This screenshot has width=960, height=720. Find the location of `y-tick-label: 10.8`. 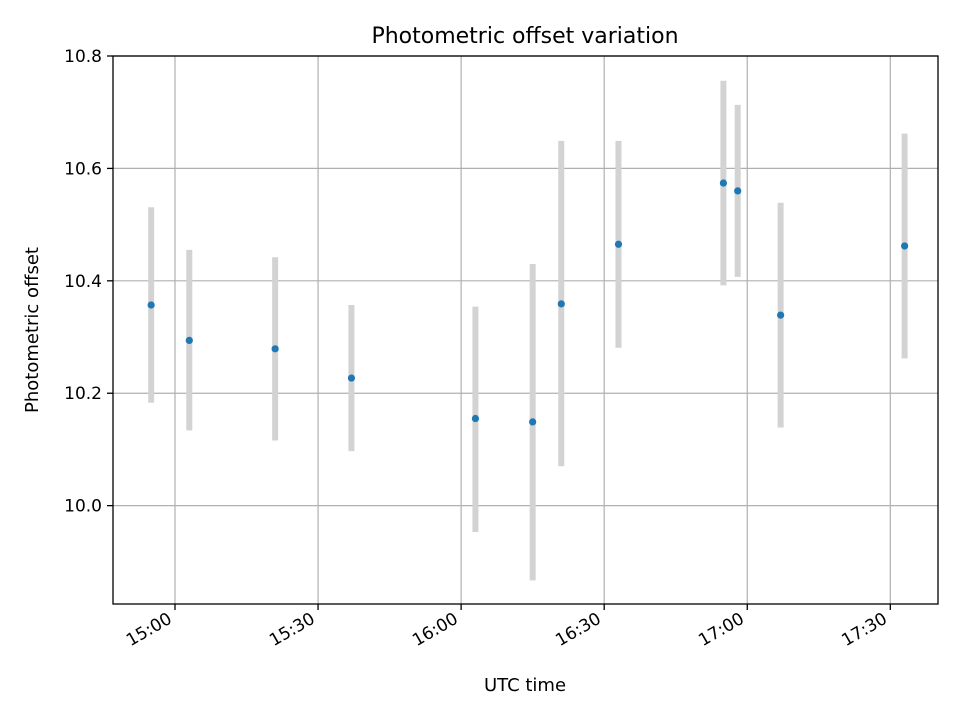

y-tick-label: 10.8 is located at coordinates (83, 57).